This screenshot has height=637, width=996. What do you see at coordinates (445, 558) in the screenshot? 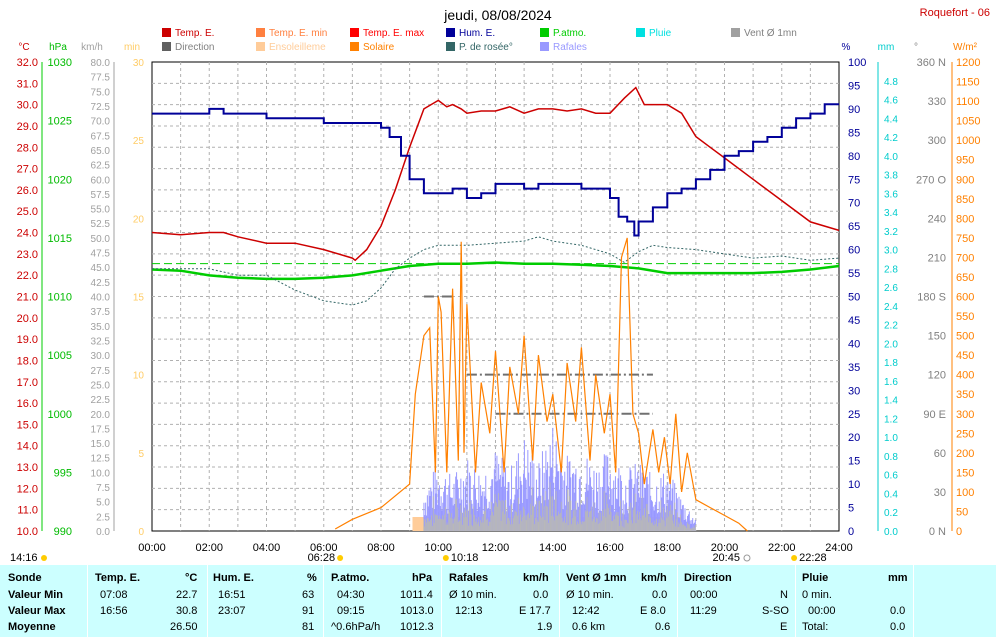
I see `noon-icon` at bounding box center [445, 558].